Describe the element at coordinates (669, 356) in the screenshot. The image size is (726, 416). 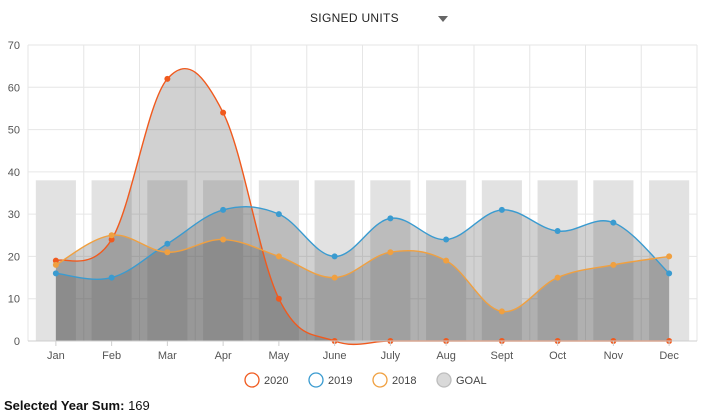
I see `x-tick-label: Dec` at that location.